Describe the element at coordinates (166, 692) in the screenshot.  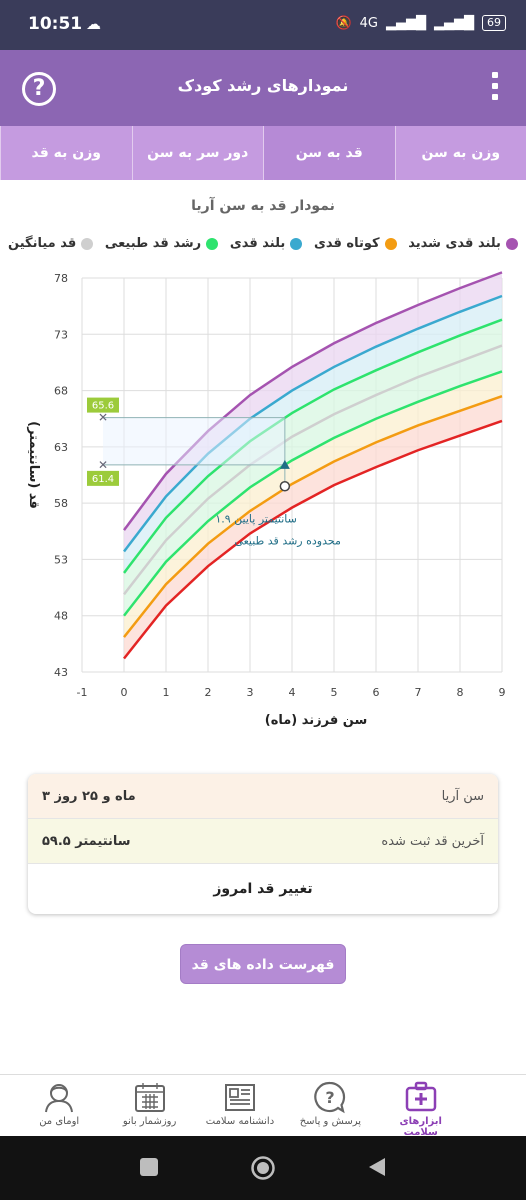
I see `x-tick-label: 1` at that location.